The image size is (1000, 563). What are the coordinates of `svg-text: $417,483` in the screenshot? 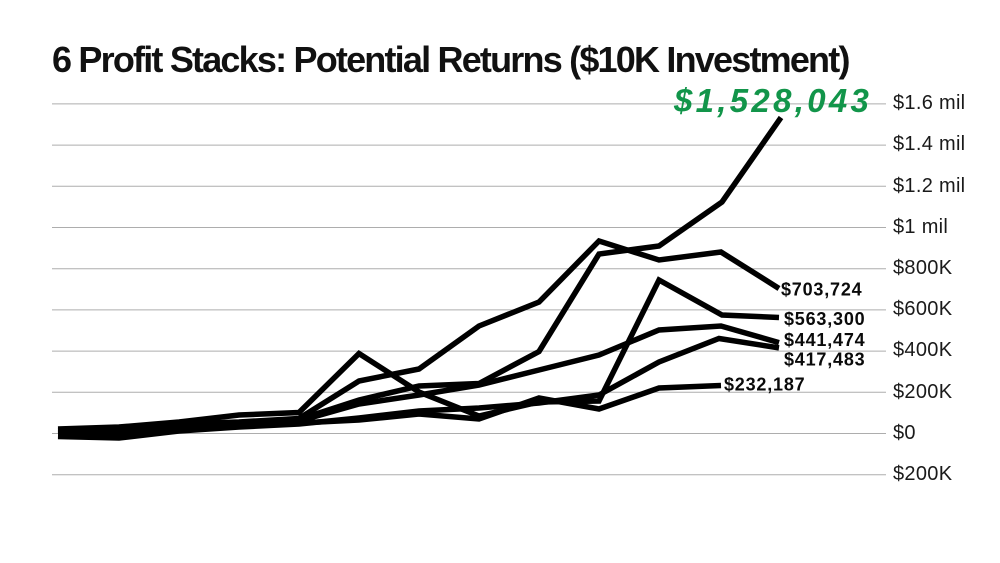 It's located at (824, 360).